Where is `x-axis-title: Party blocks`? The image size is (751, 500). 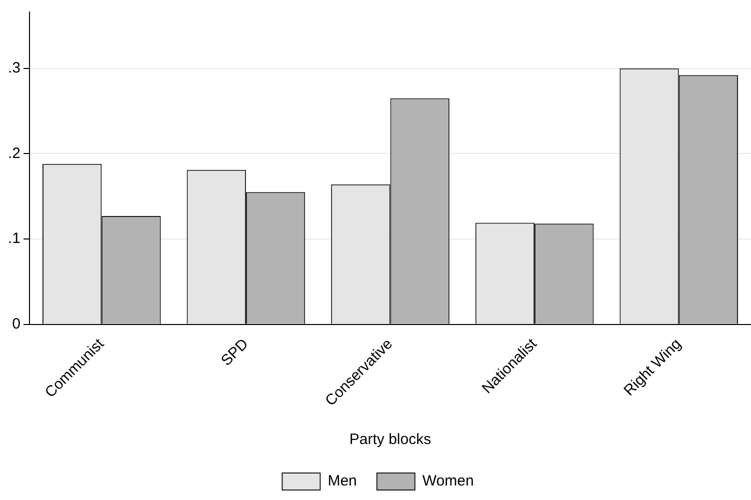 x-axis-title: Party blocks is located at coordinates (390, 439).